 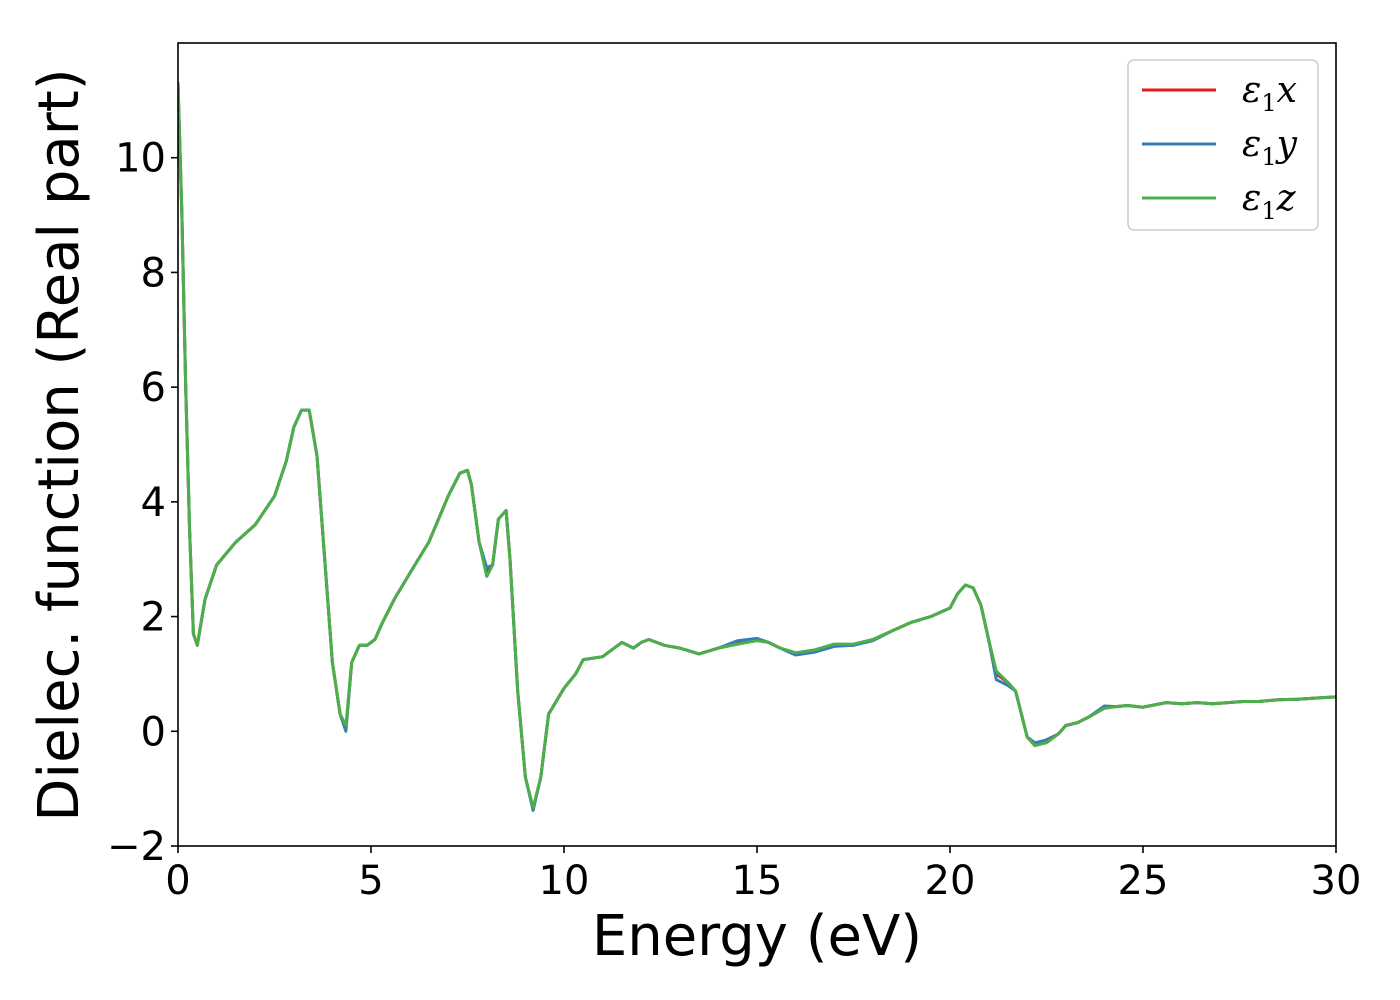 What do you see at coordinates (140, 159) in the screenshot?
I see `y-tick-label: 10` at bounding box center [140, 159].